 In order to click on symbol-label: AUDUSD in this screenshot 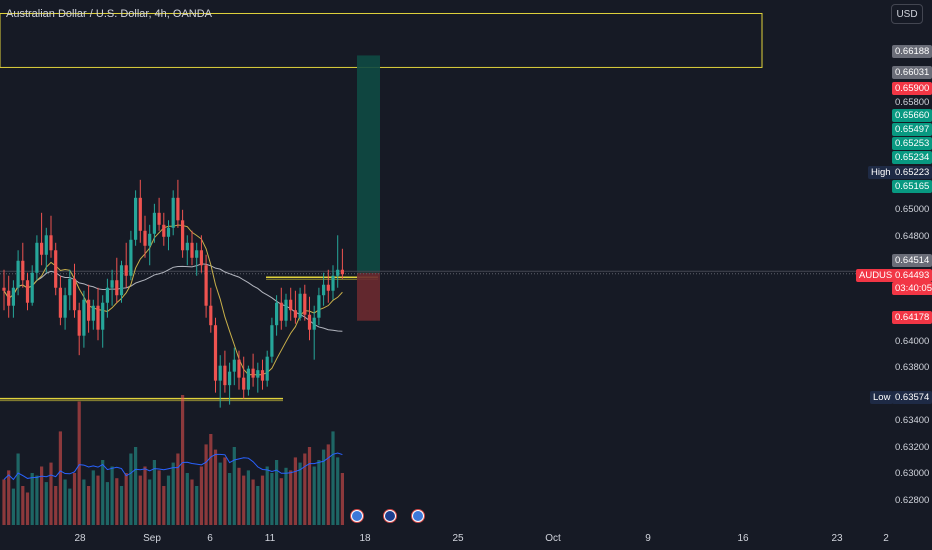, I will do `click(879, 275)`.